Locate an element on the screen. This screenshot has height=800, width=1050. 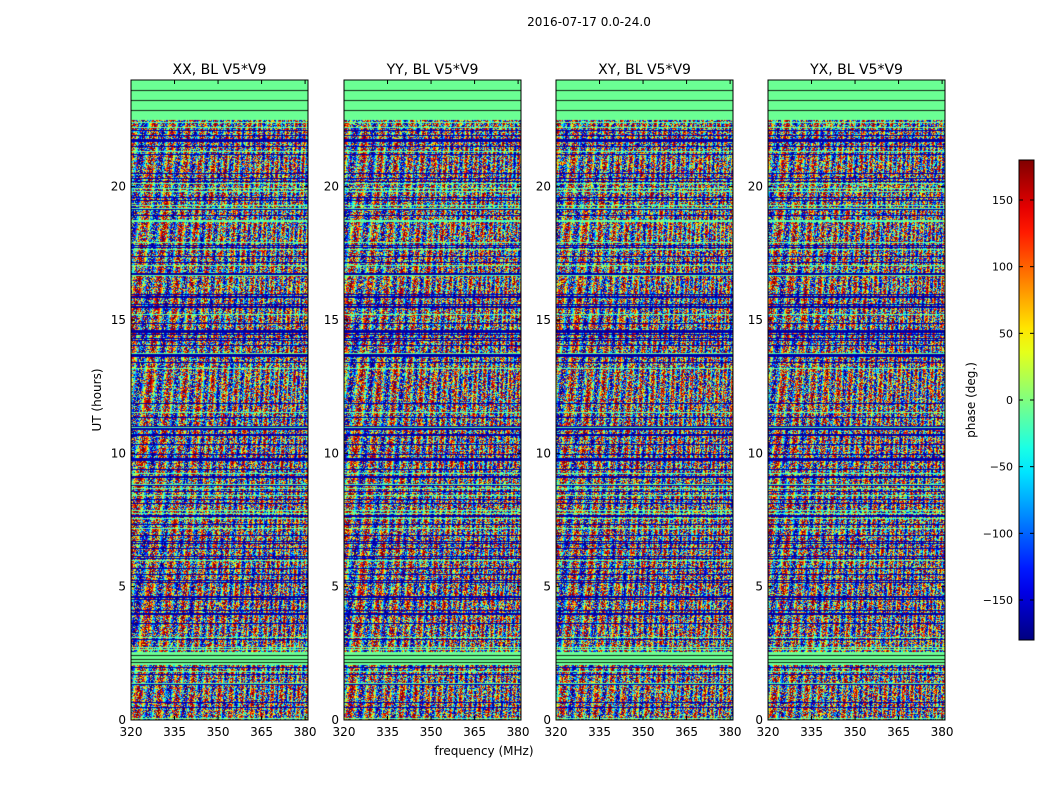
colorbar-tick-label: −150 is located at coordinates (998, 600).